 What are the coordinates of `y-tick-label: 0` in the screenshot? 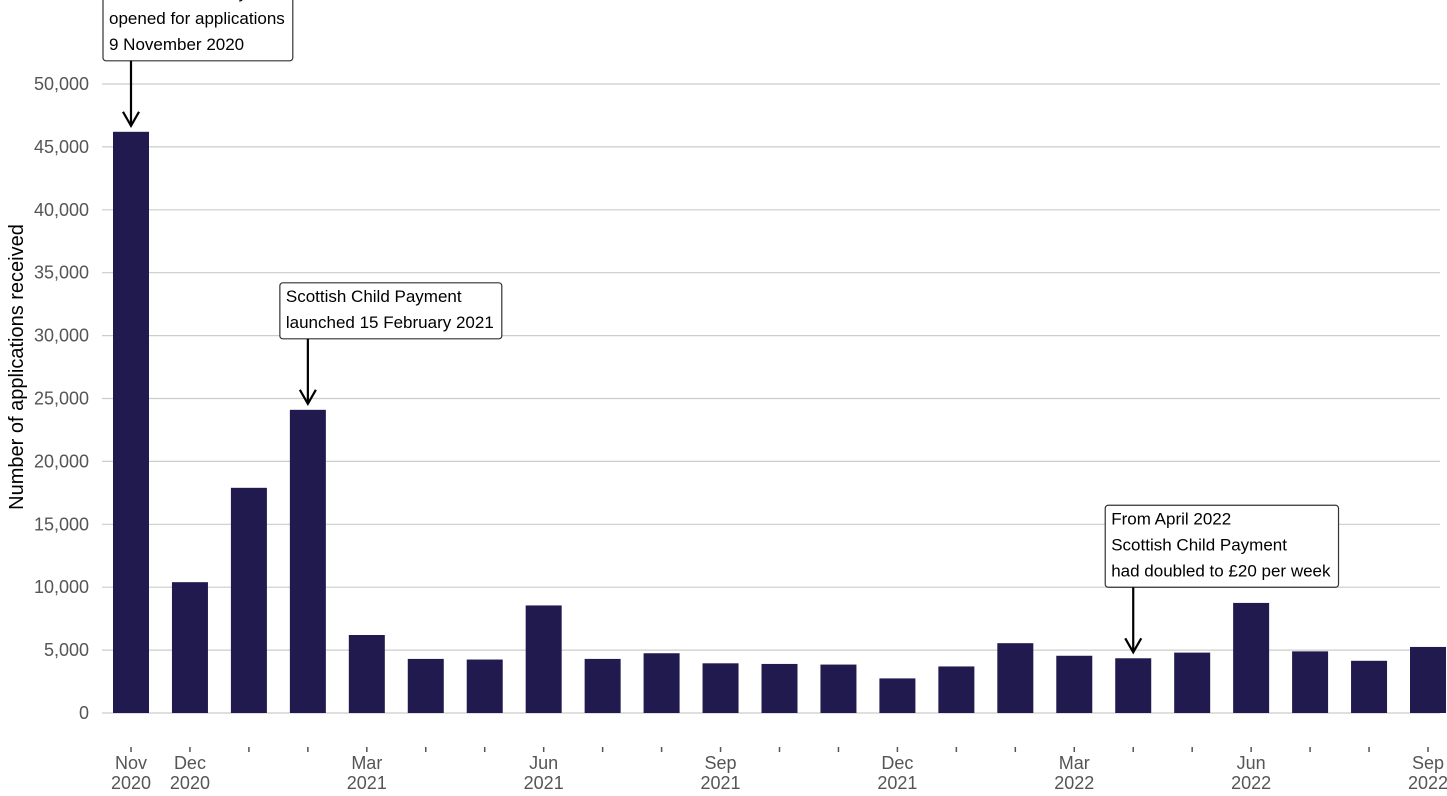 It's located at (84, 713).